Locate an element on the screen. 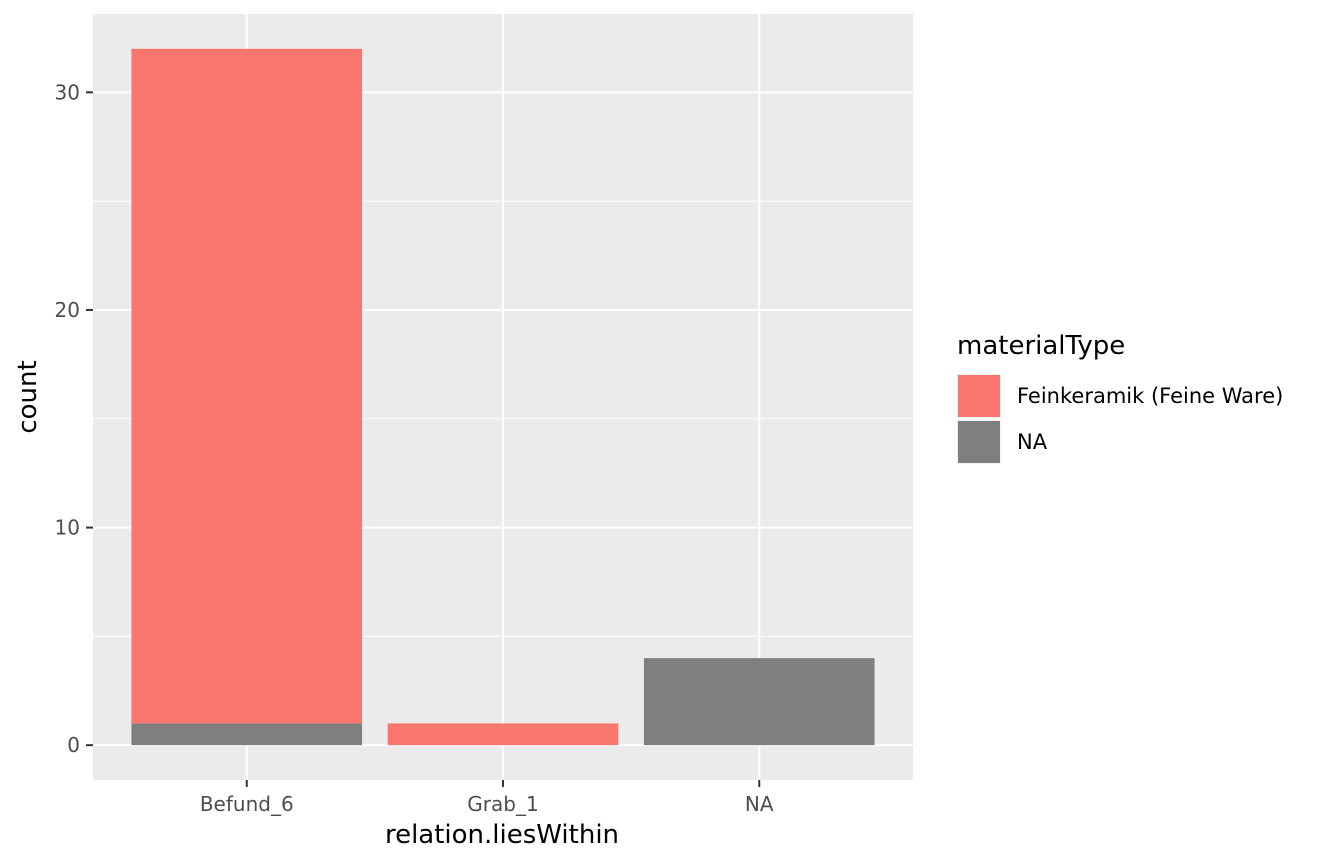  legend: materialType Feinkeramik (Feine Ware) NA is located at coordinates (1120, 397).